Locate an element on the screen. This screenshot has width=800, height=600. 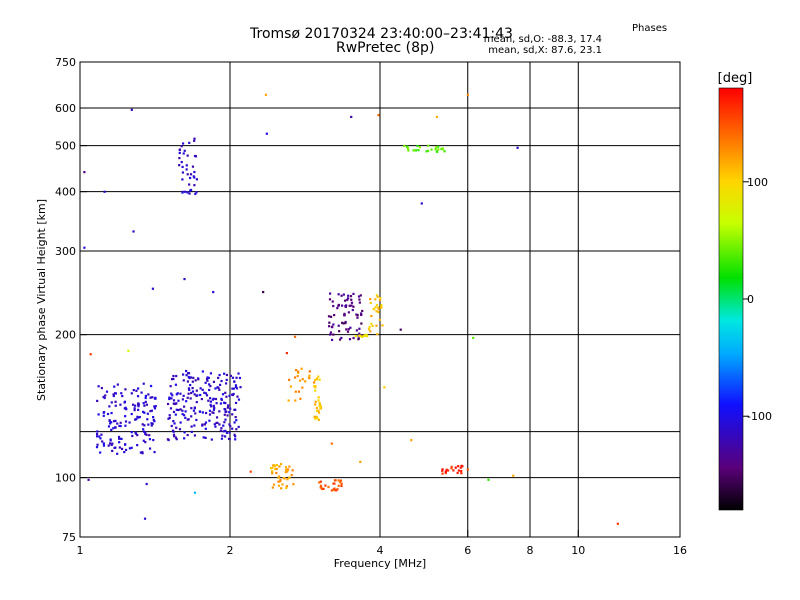
y-tick-label: 75 is located at coordinates (69, 537).